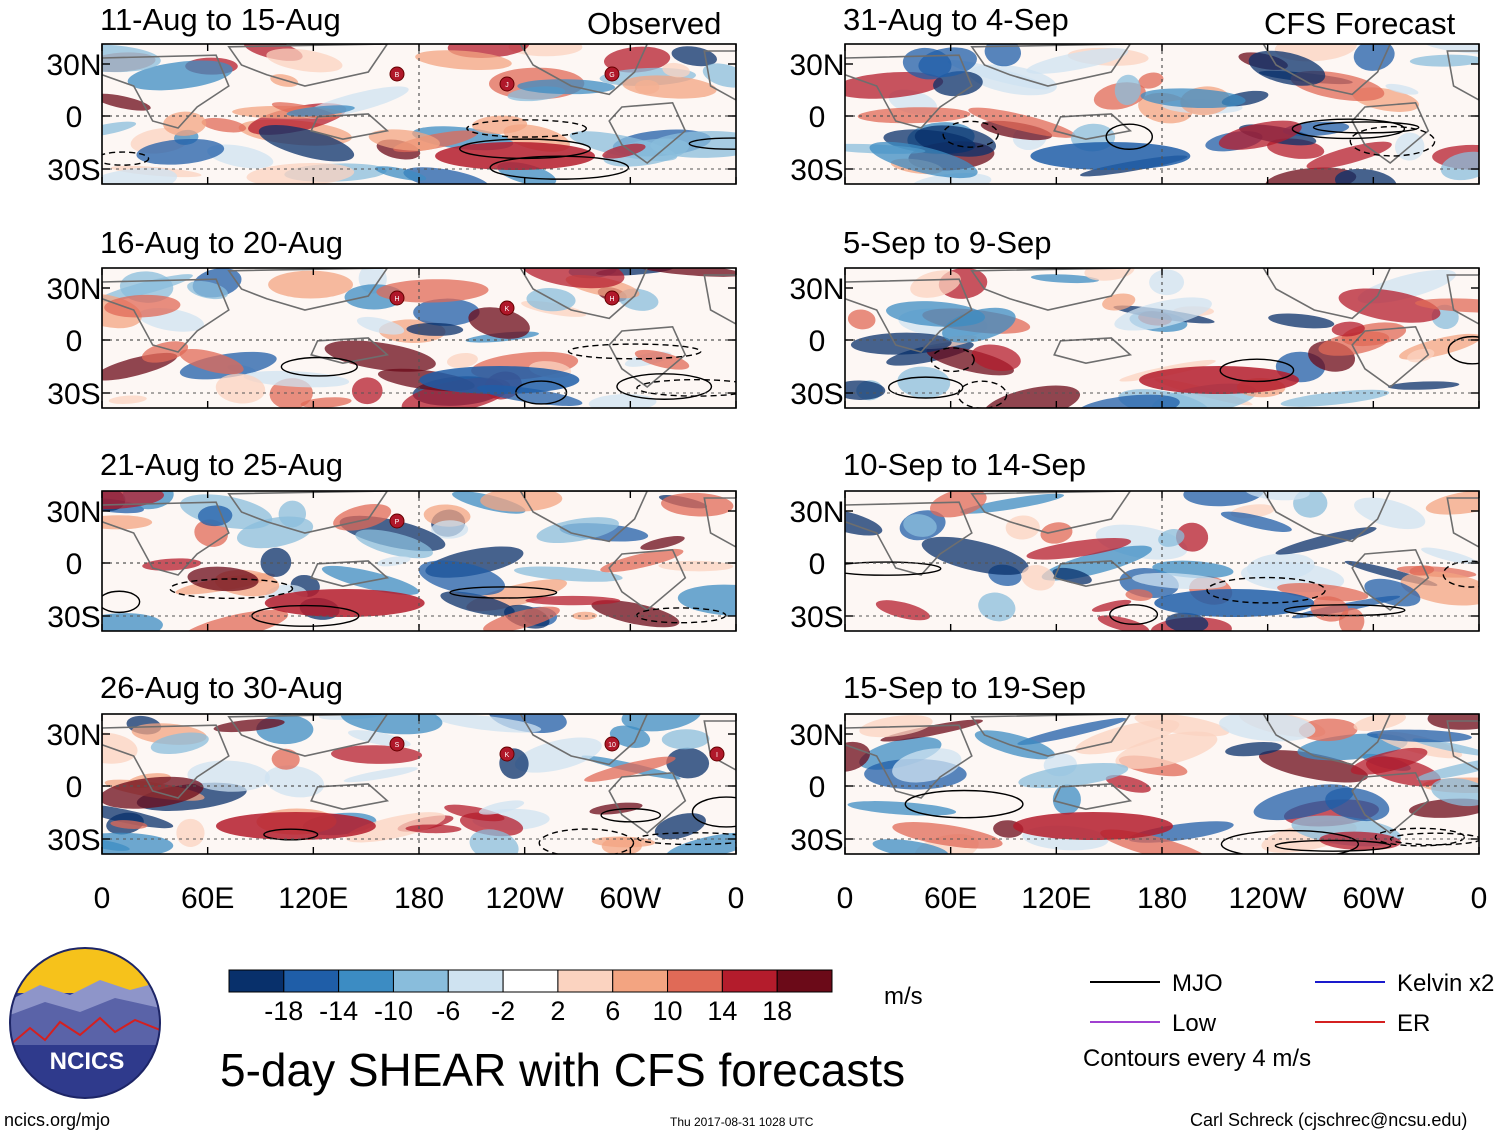 The height and width of the screenshot is (1137, 1510). What do you see at coordinates (73, 735) in the screenshot?
I see `lat-label: 30N` at bounding box center [73, 735].